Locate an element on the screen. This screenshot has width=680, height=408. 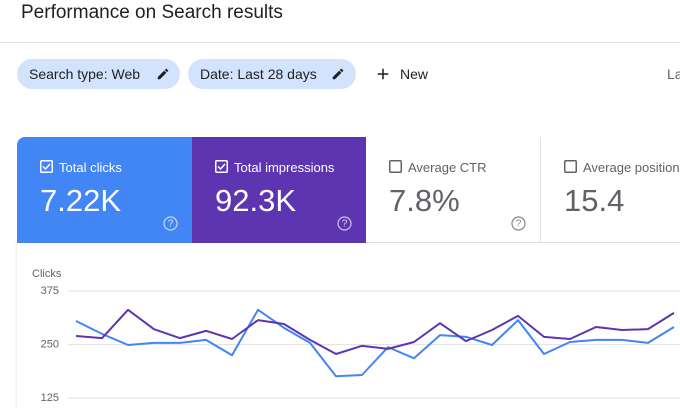
y-tick-label: 375 is located at coordinates (50, 291).